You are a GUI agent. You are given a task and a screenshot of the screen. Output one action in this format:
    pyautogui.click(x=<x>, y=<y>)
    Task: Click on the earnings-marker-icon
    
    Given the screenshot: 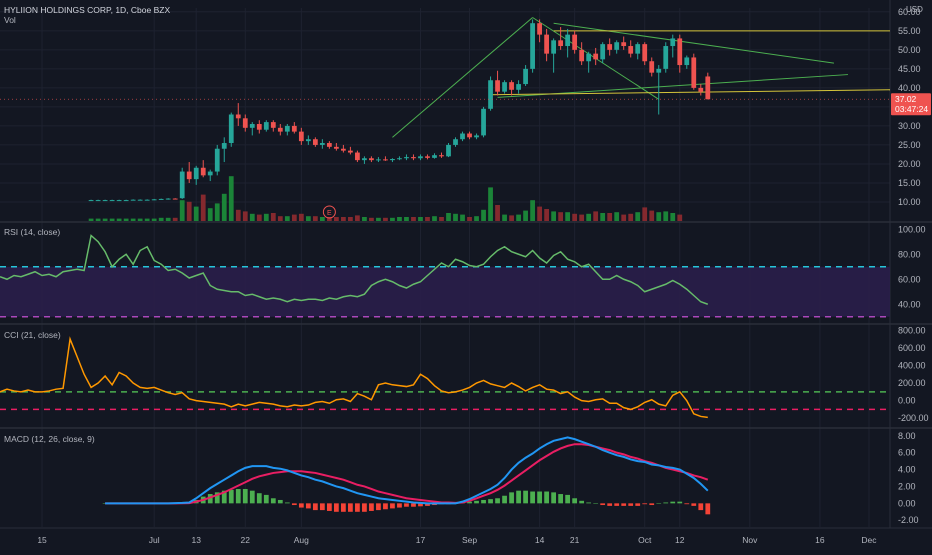 What is the action you would take?
    pyautogui.click(x=329, y=212)
    